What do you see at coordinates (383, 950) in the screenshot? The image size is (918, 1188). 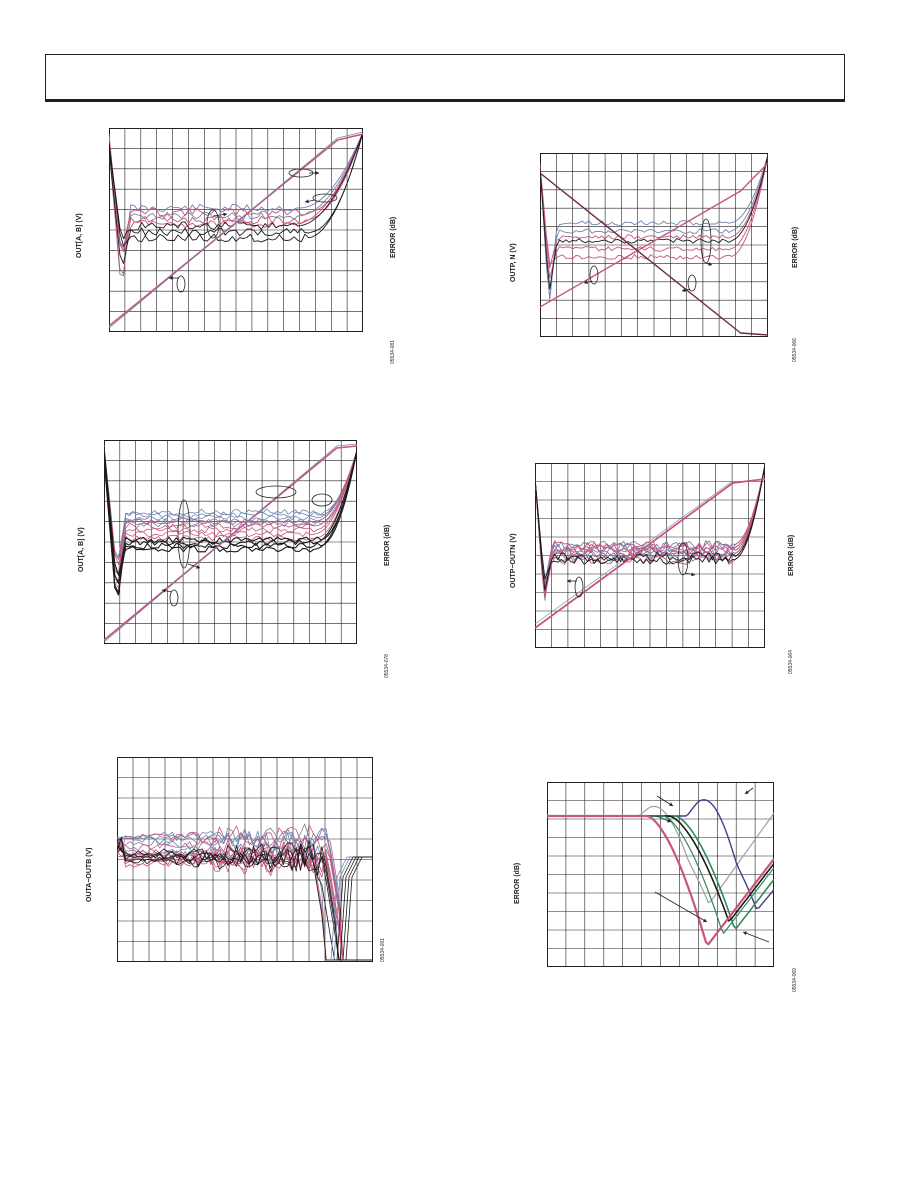 I see `figure-id-5: 05534-091` at bounding box center [383, 950].